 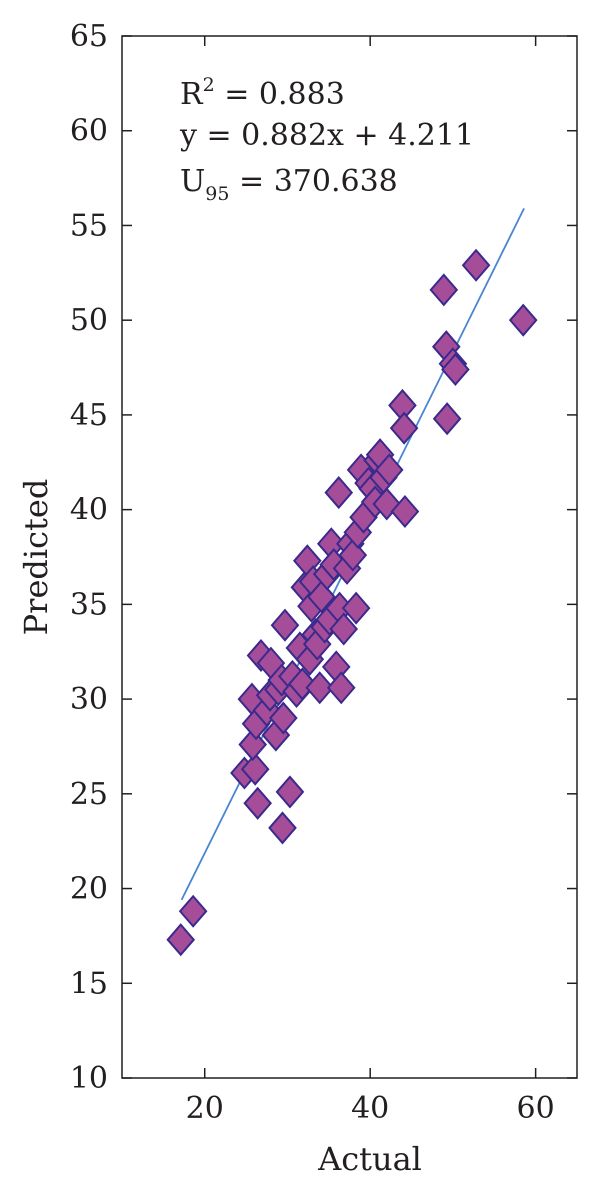 I want to click on u95-sub: 95, so click(x=217, y=194).